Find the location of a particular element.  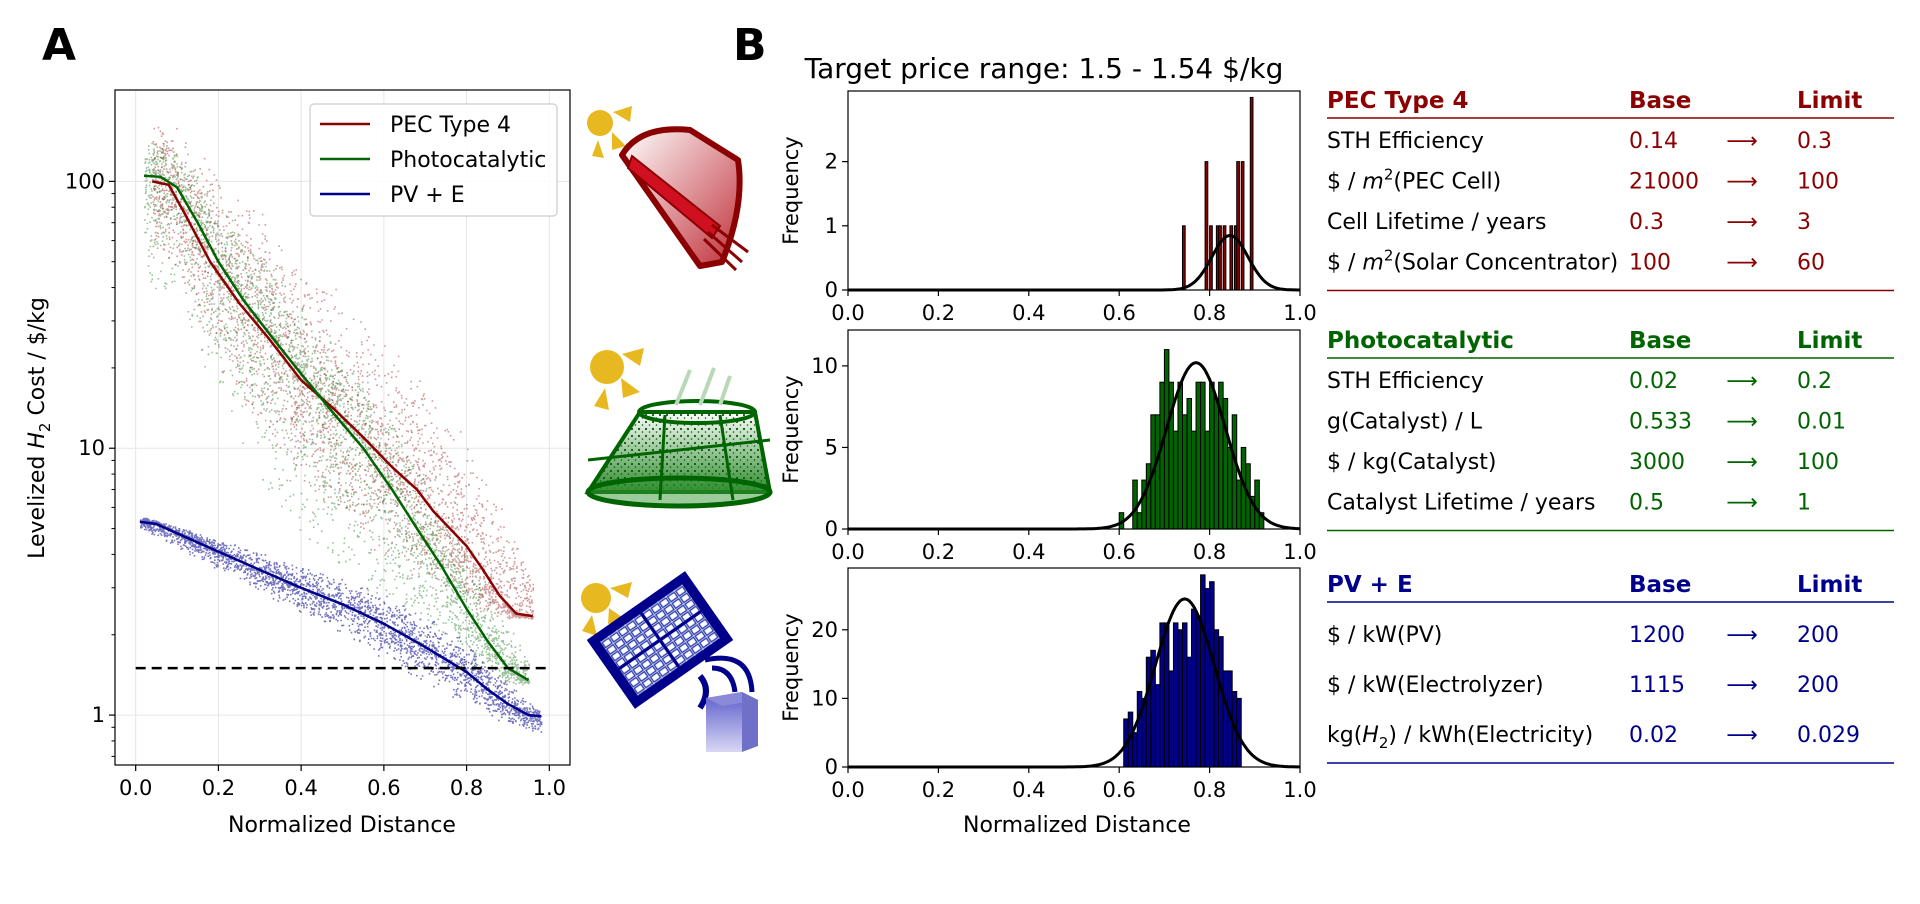

row-base-value: 3000 is located at coordinates (1657, 462).